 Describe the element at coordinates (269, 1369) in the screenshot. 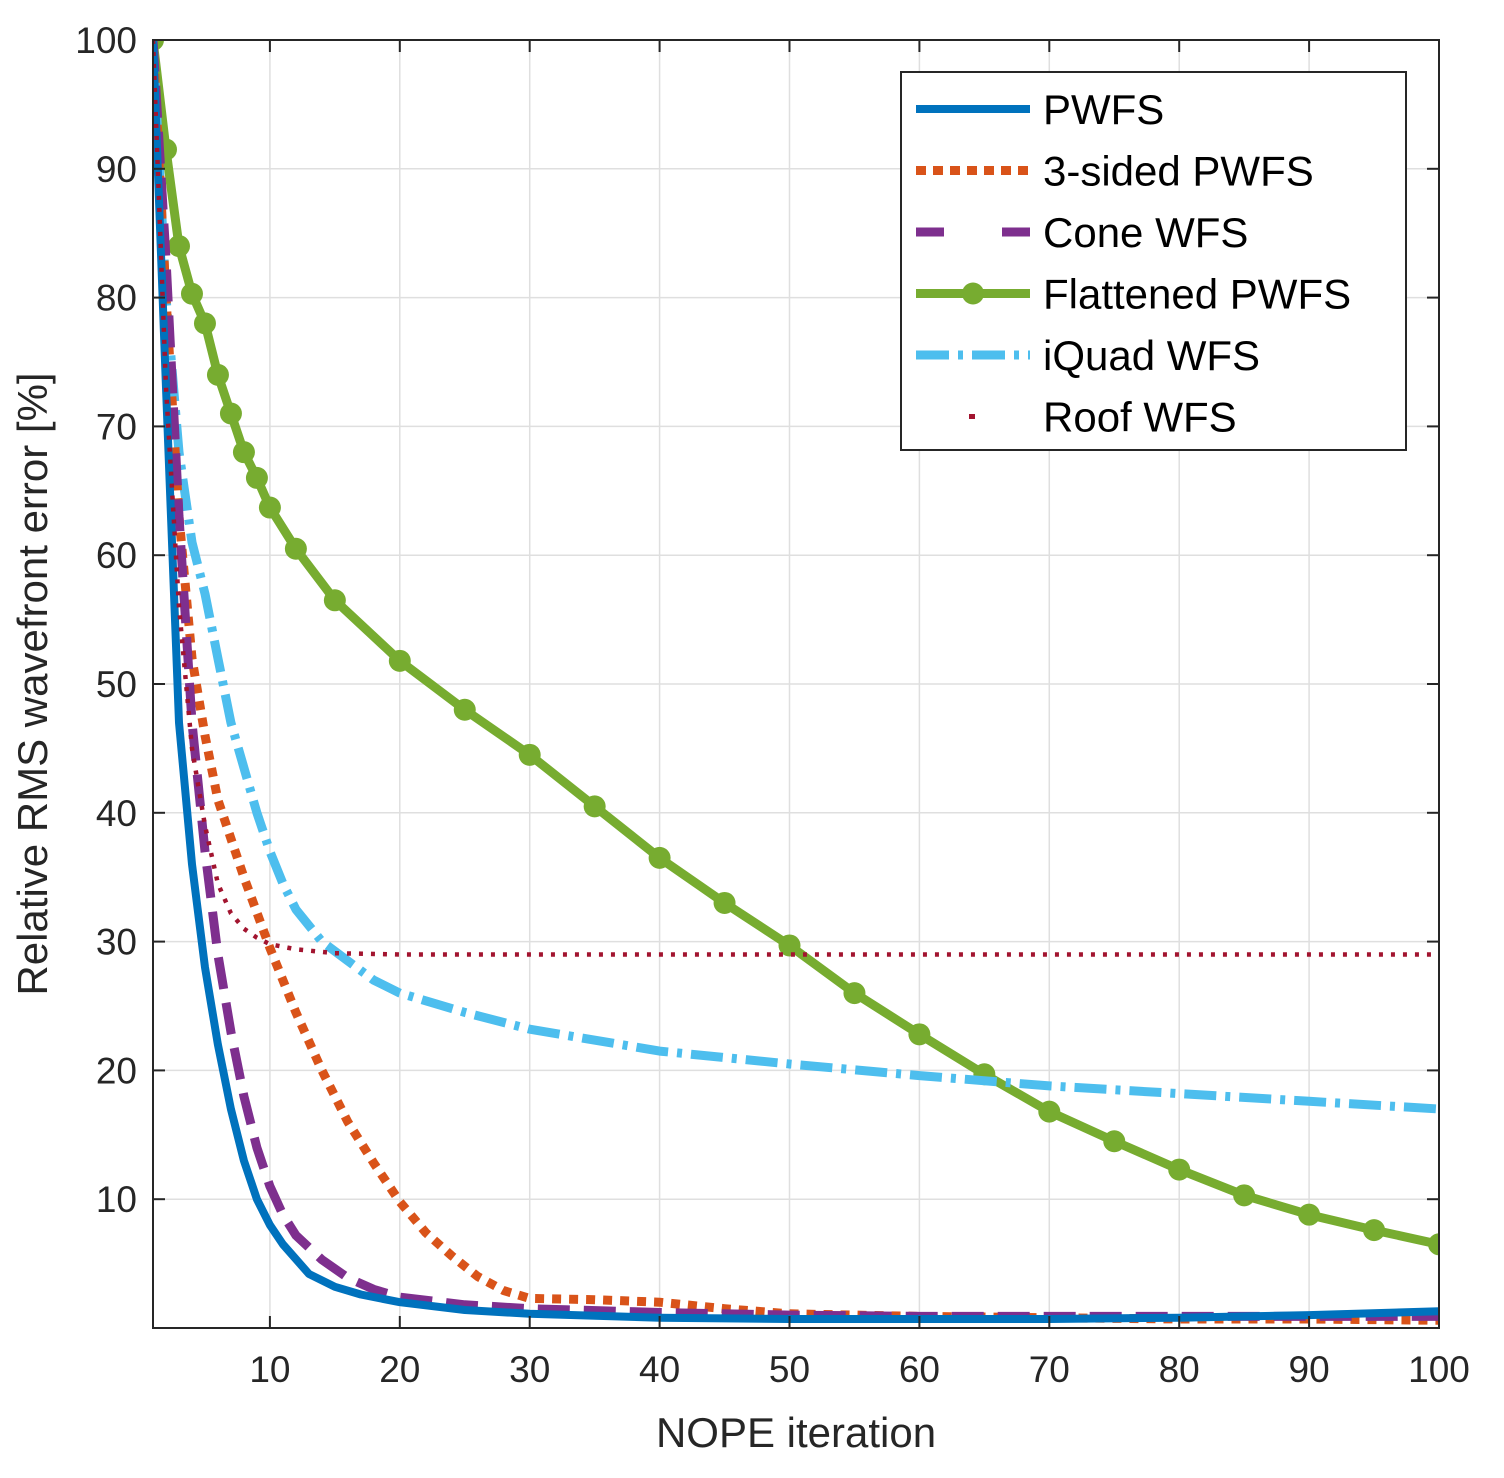

I see `x-tick-label: 10` at that location.